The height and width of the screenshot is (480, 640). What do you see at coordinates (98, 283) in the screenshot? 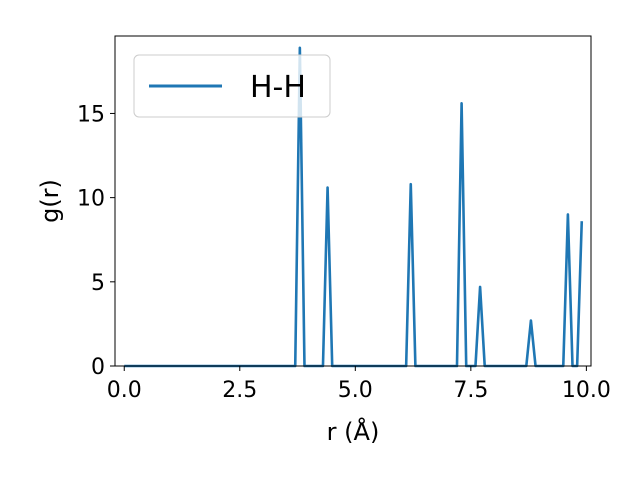
I see `y-tick-label: 5` at bounding box center [98, 283].